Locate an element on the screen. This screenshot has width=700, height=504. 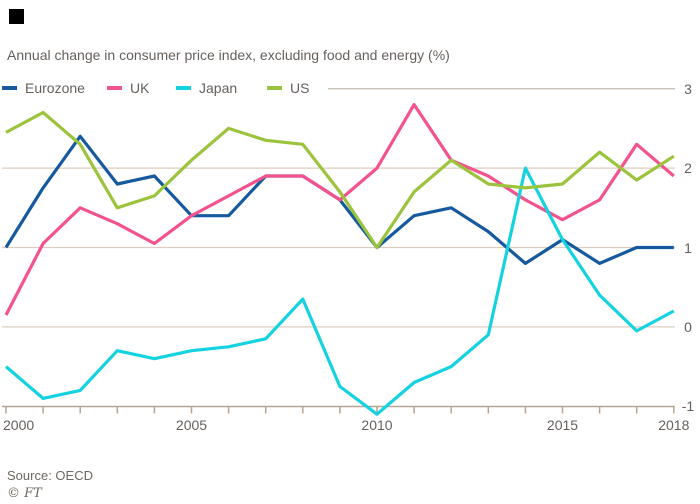
y-tick-label-1: 1 is located at coordinates (688, 247).